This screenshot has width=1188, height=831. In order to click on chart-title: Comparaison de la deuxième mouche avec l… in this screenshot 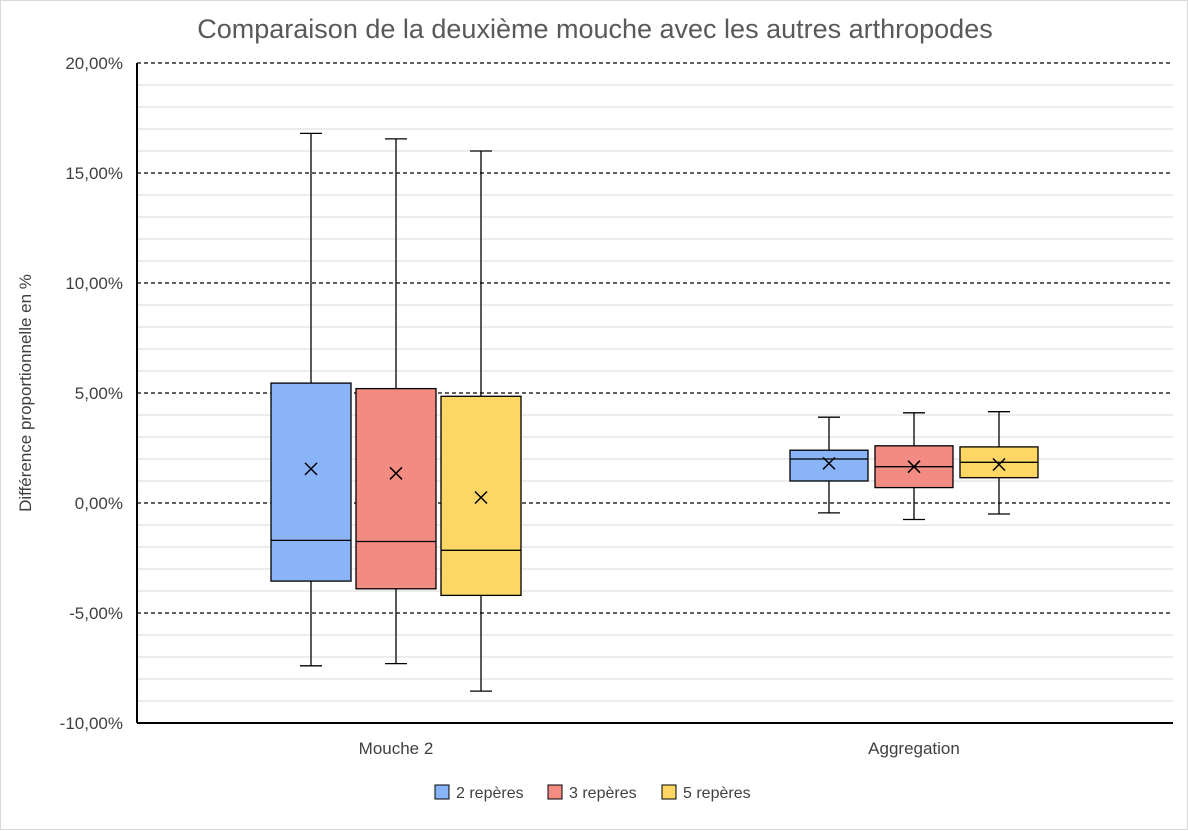, I will do `click(594, 29)`.